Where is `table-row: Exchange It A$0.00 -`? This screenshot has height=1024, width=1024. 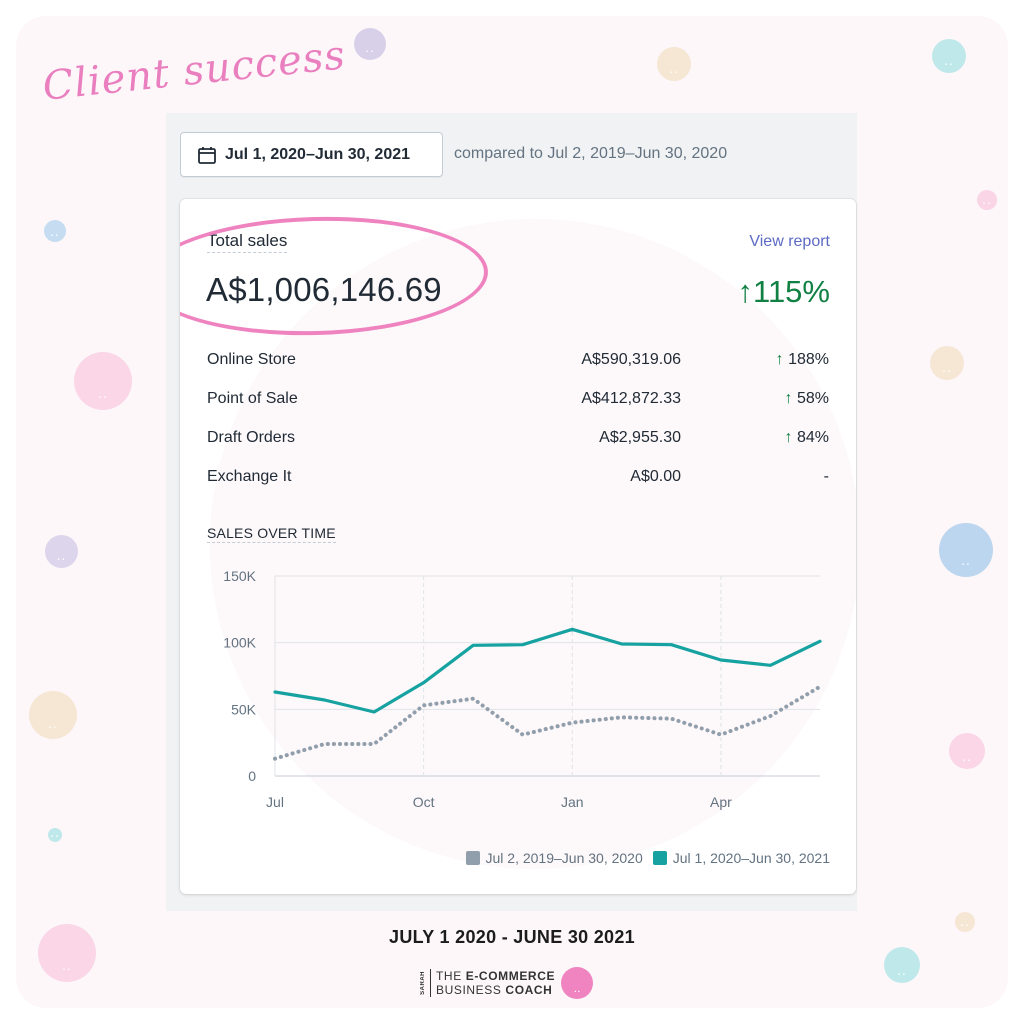 table-row: Exchange It A$0.00 - is located at coordinates (518, 480).